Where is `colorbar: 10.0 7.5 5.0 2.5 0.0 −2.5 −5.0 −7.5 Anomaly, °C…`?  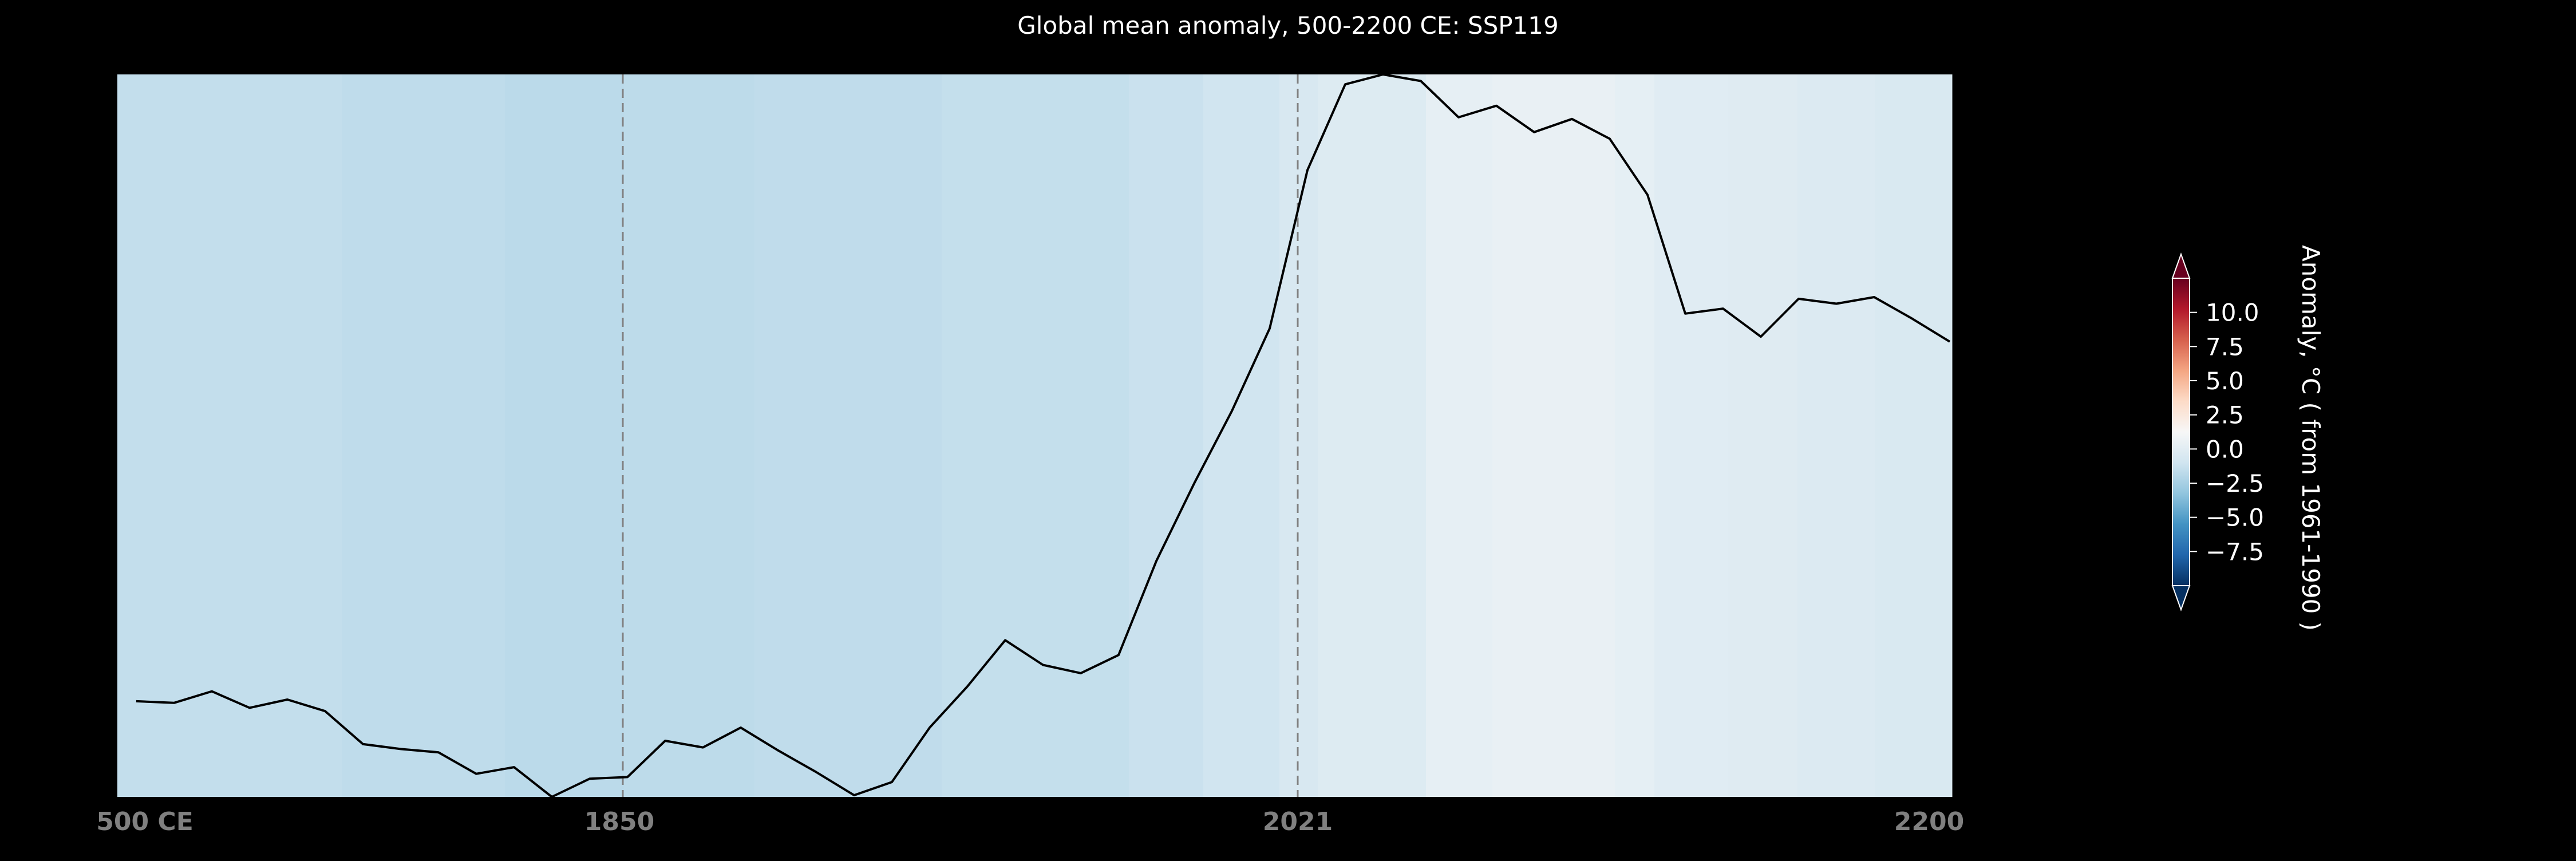
colorbar: 10.0 7.5 5.0 2.5 0.0 −2.5 −5.0 −7.5 Anomaly, °C… is located at coordinates (2248, 438).